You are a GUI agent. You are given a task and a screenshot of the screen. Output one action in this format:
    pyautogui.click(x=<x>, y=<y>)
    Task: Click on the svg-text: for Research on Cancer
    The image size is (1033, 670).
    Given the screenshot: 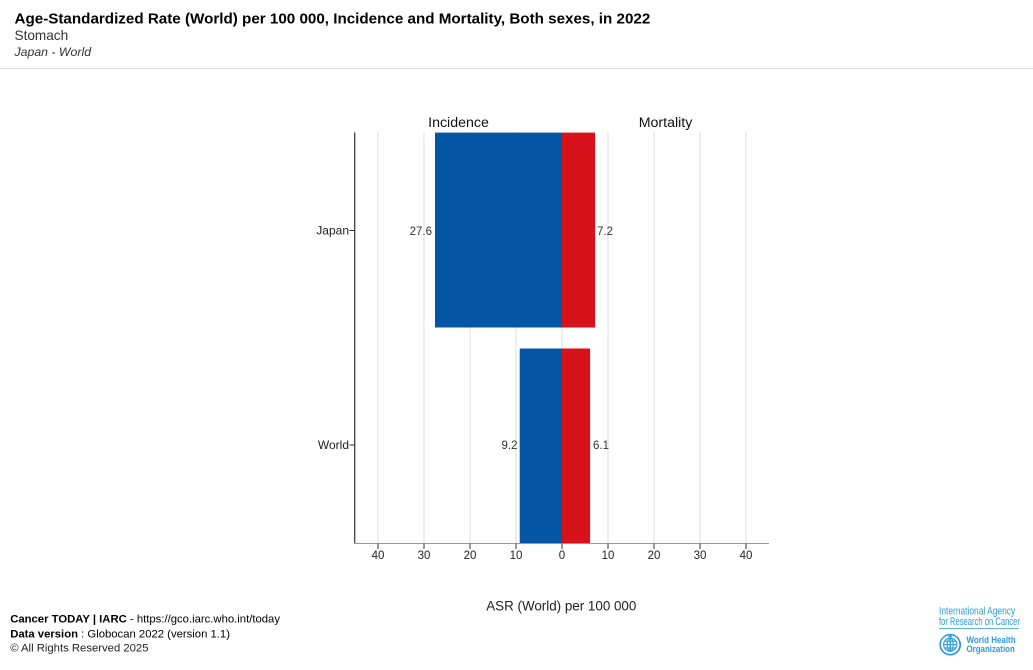 What is the action you would take?
    pyautogui.click(x=979, y=622)
    